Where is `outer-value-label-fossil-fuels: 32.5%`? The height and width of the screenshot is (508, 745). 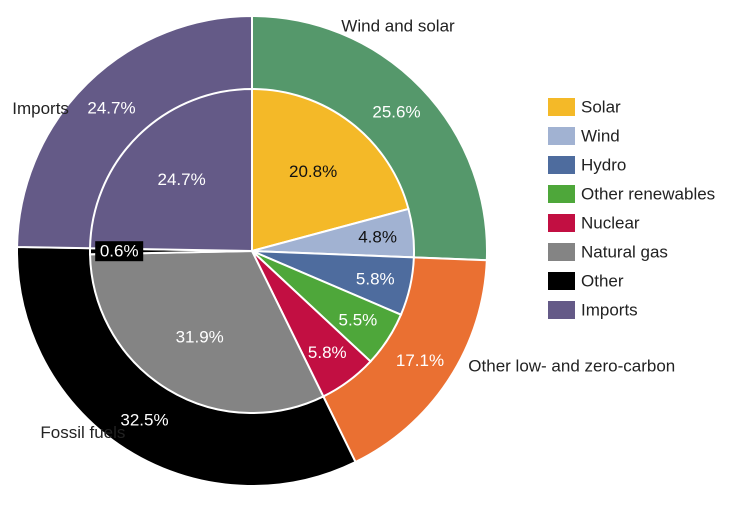
outer-value-label-fossil-fuels: 32.5% is located at coordinates (144, 420).